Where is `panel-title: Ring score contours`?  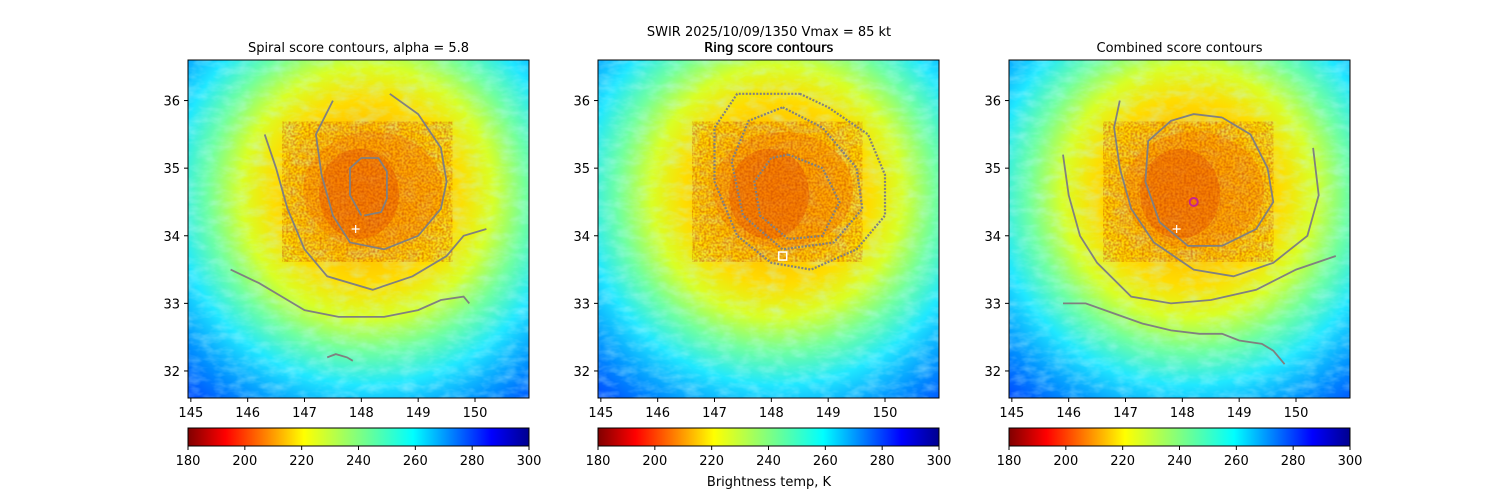
panel-title: Ring score contours is located at coordinates (768, 48).